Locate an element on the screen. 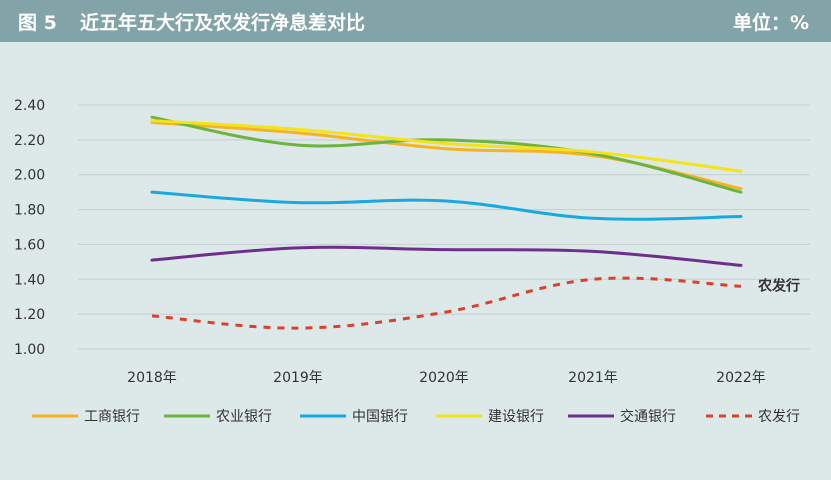 This screenshot has width=831, height=480. y-tick-label: 1.80 is located at coordinates (29, 211).